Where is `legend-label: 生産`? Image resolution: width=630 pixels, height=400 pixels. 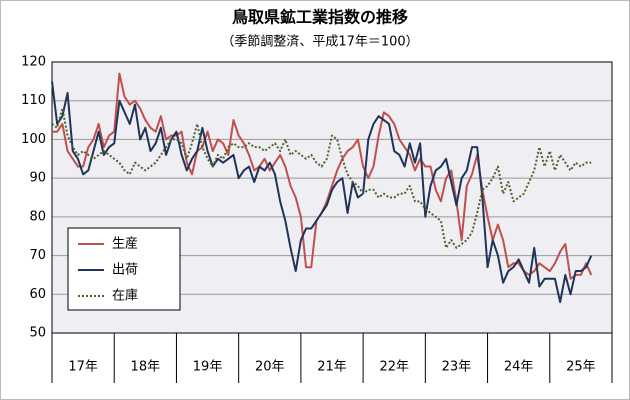
legend-label: 生産 is located at coordinates (125, 244).